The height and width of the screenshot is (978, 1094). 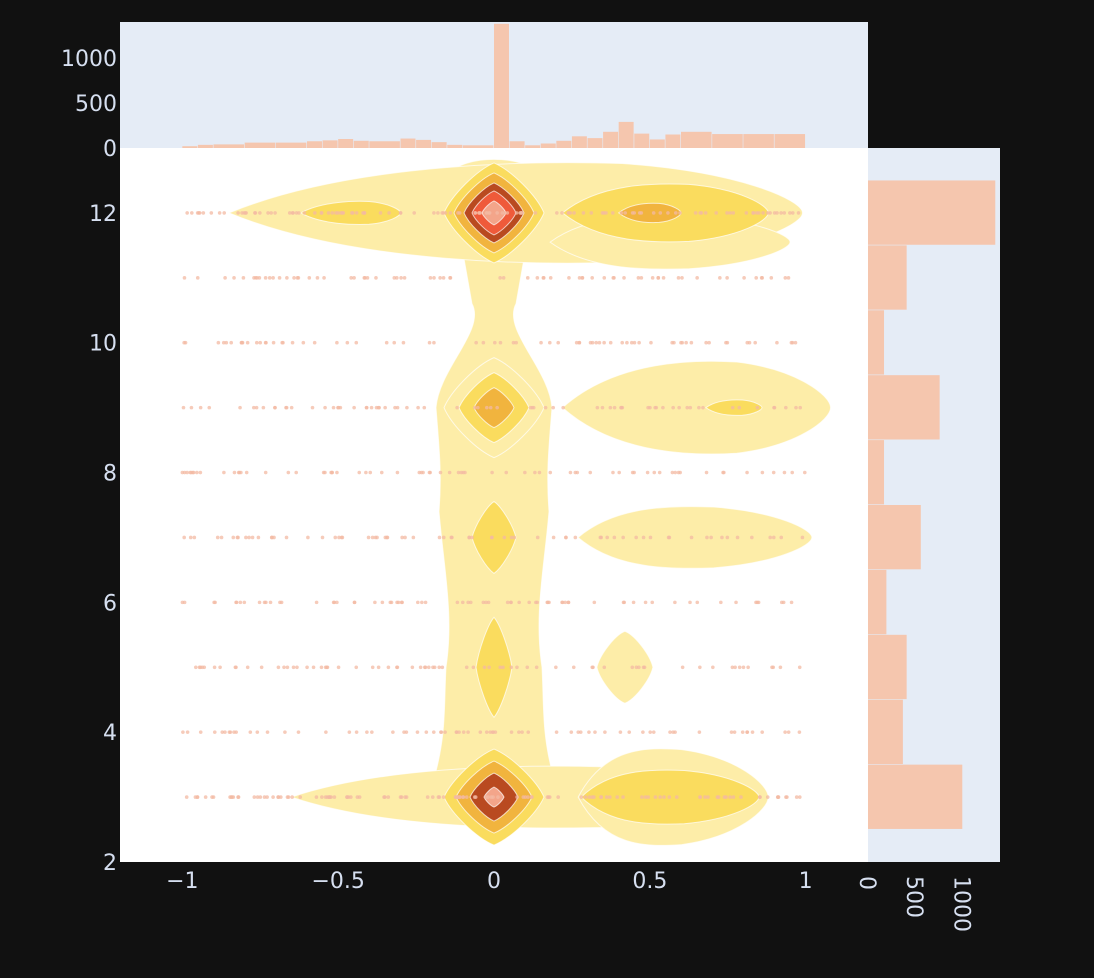 What do you see at coordinates (960, 904) in the screenshot?
I see `right-histogram-x-tick-label: 1000` at bounding box center [960, 904].